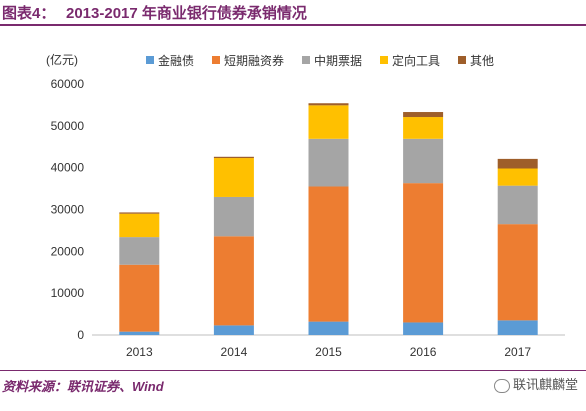 The image size is (586, 411). Describe the element at coordinates (501, 385) in the screenshot. I see `wechat-icon` at that location.